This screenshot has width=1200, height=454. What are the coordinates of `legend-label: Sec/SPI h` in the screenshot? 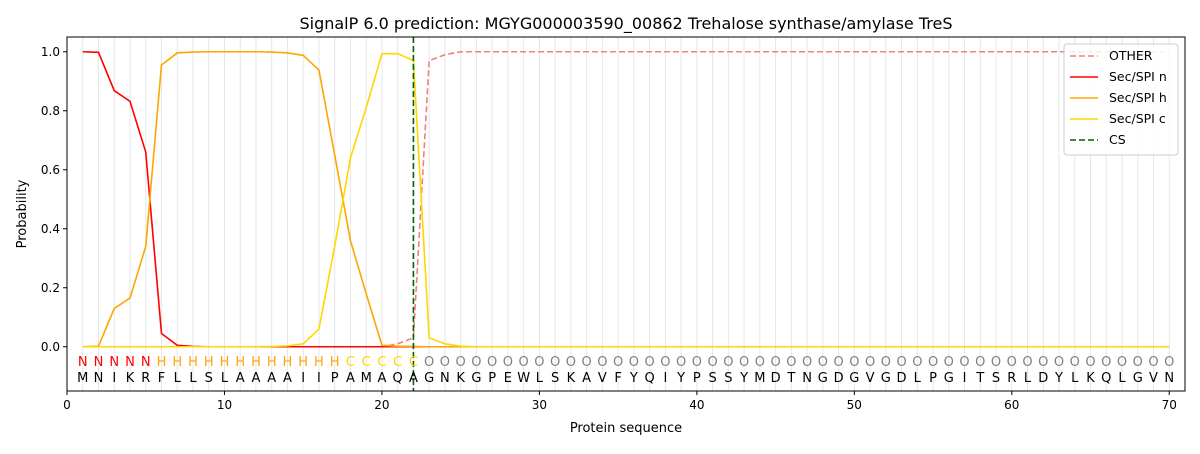 It's located at (1138, 97).